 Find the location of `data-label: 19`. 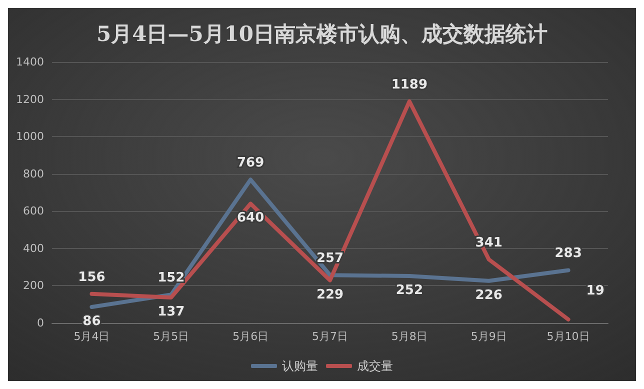

data-label: 19 is located at coordinates (595, 290).